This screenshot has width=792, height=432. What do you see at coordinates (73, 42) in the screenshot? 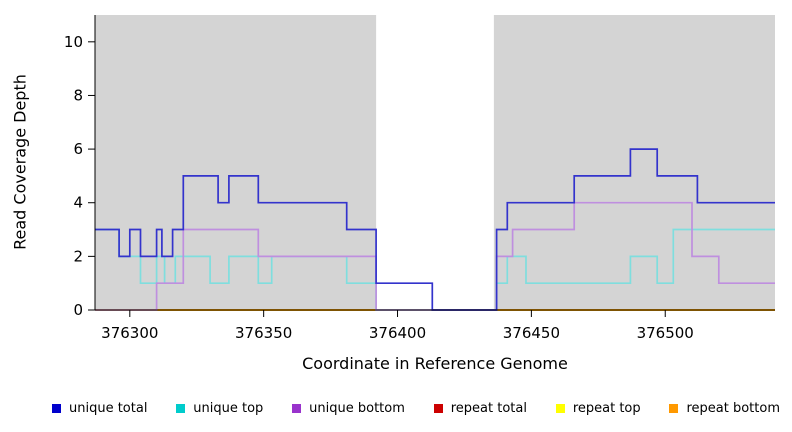
I see `y-tick-label: 10` at bounding box center [73, 42].